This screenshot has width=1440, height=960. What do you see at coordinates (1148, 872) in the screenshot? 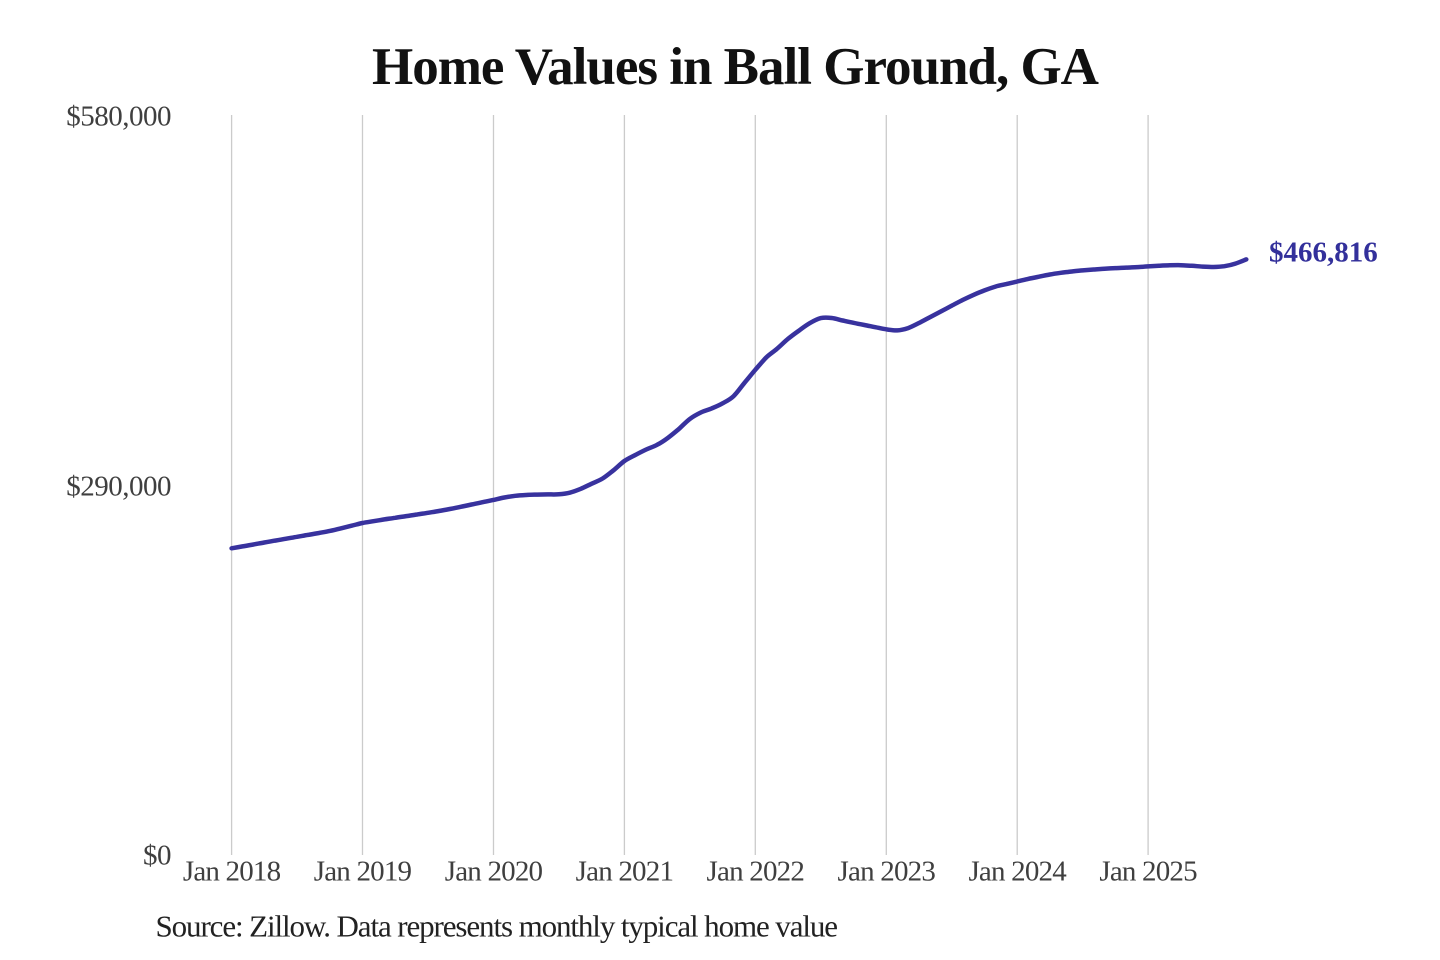
I see `svg-text: Jan 2025` at bounding box center [1148, 872].